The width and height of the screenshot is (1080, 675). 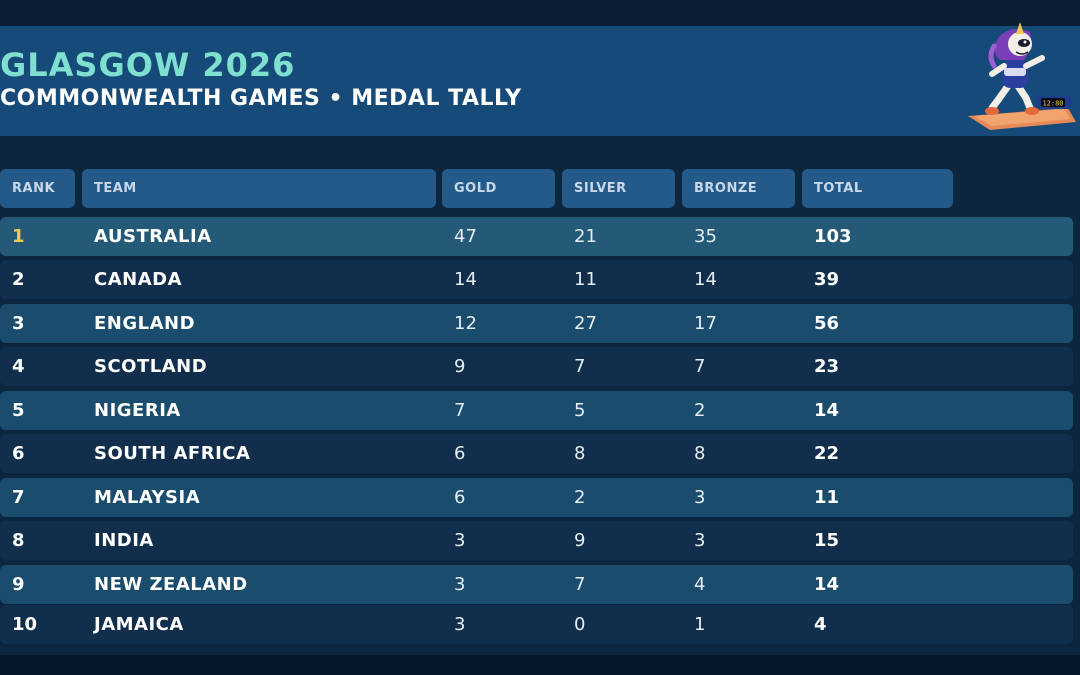 What do you see at coordinates (498, 188) in the screenshot?
I see `column-header-gold: GOLD` at bounding box center [498, 188].